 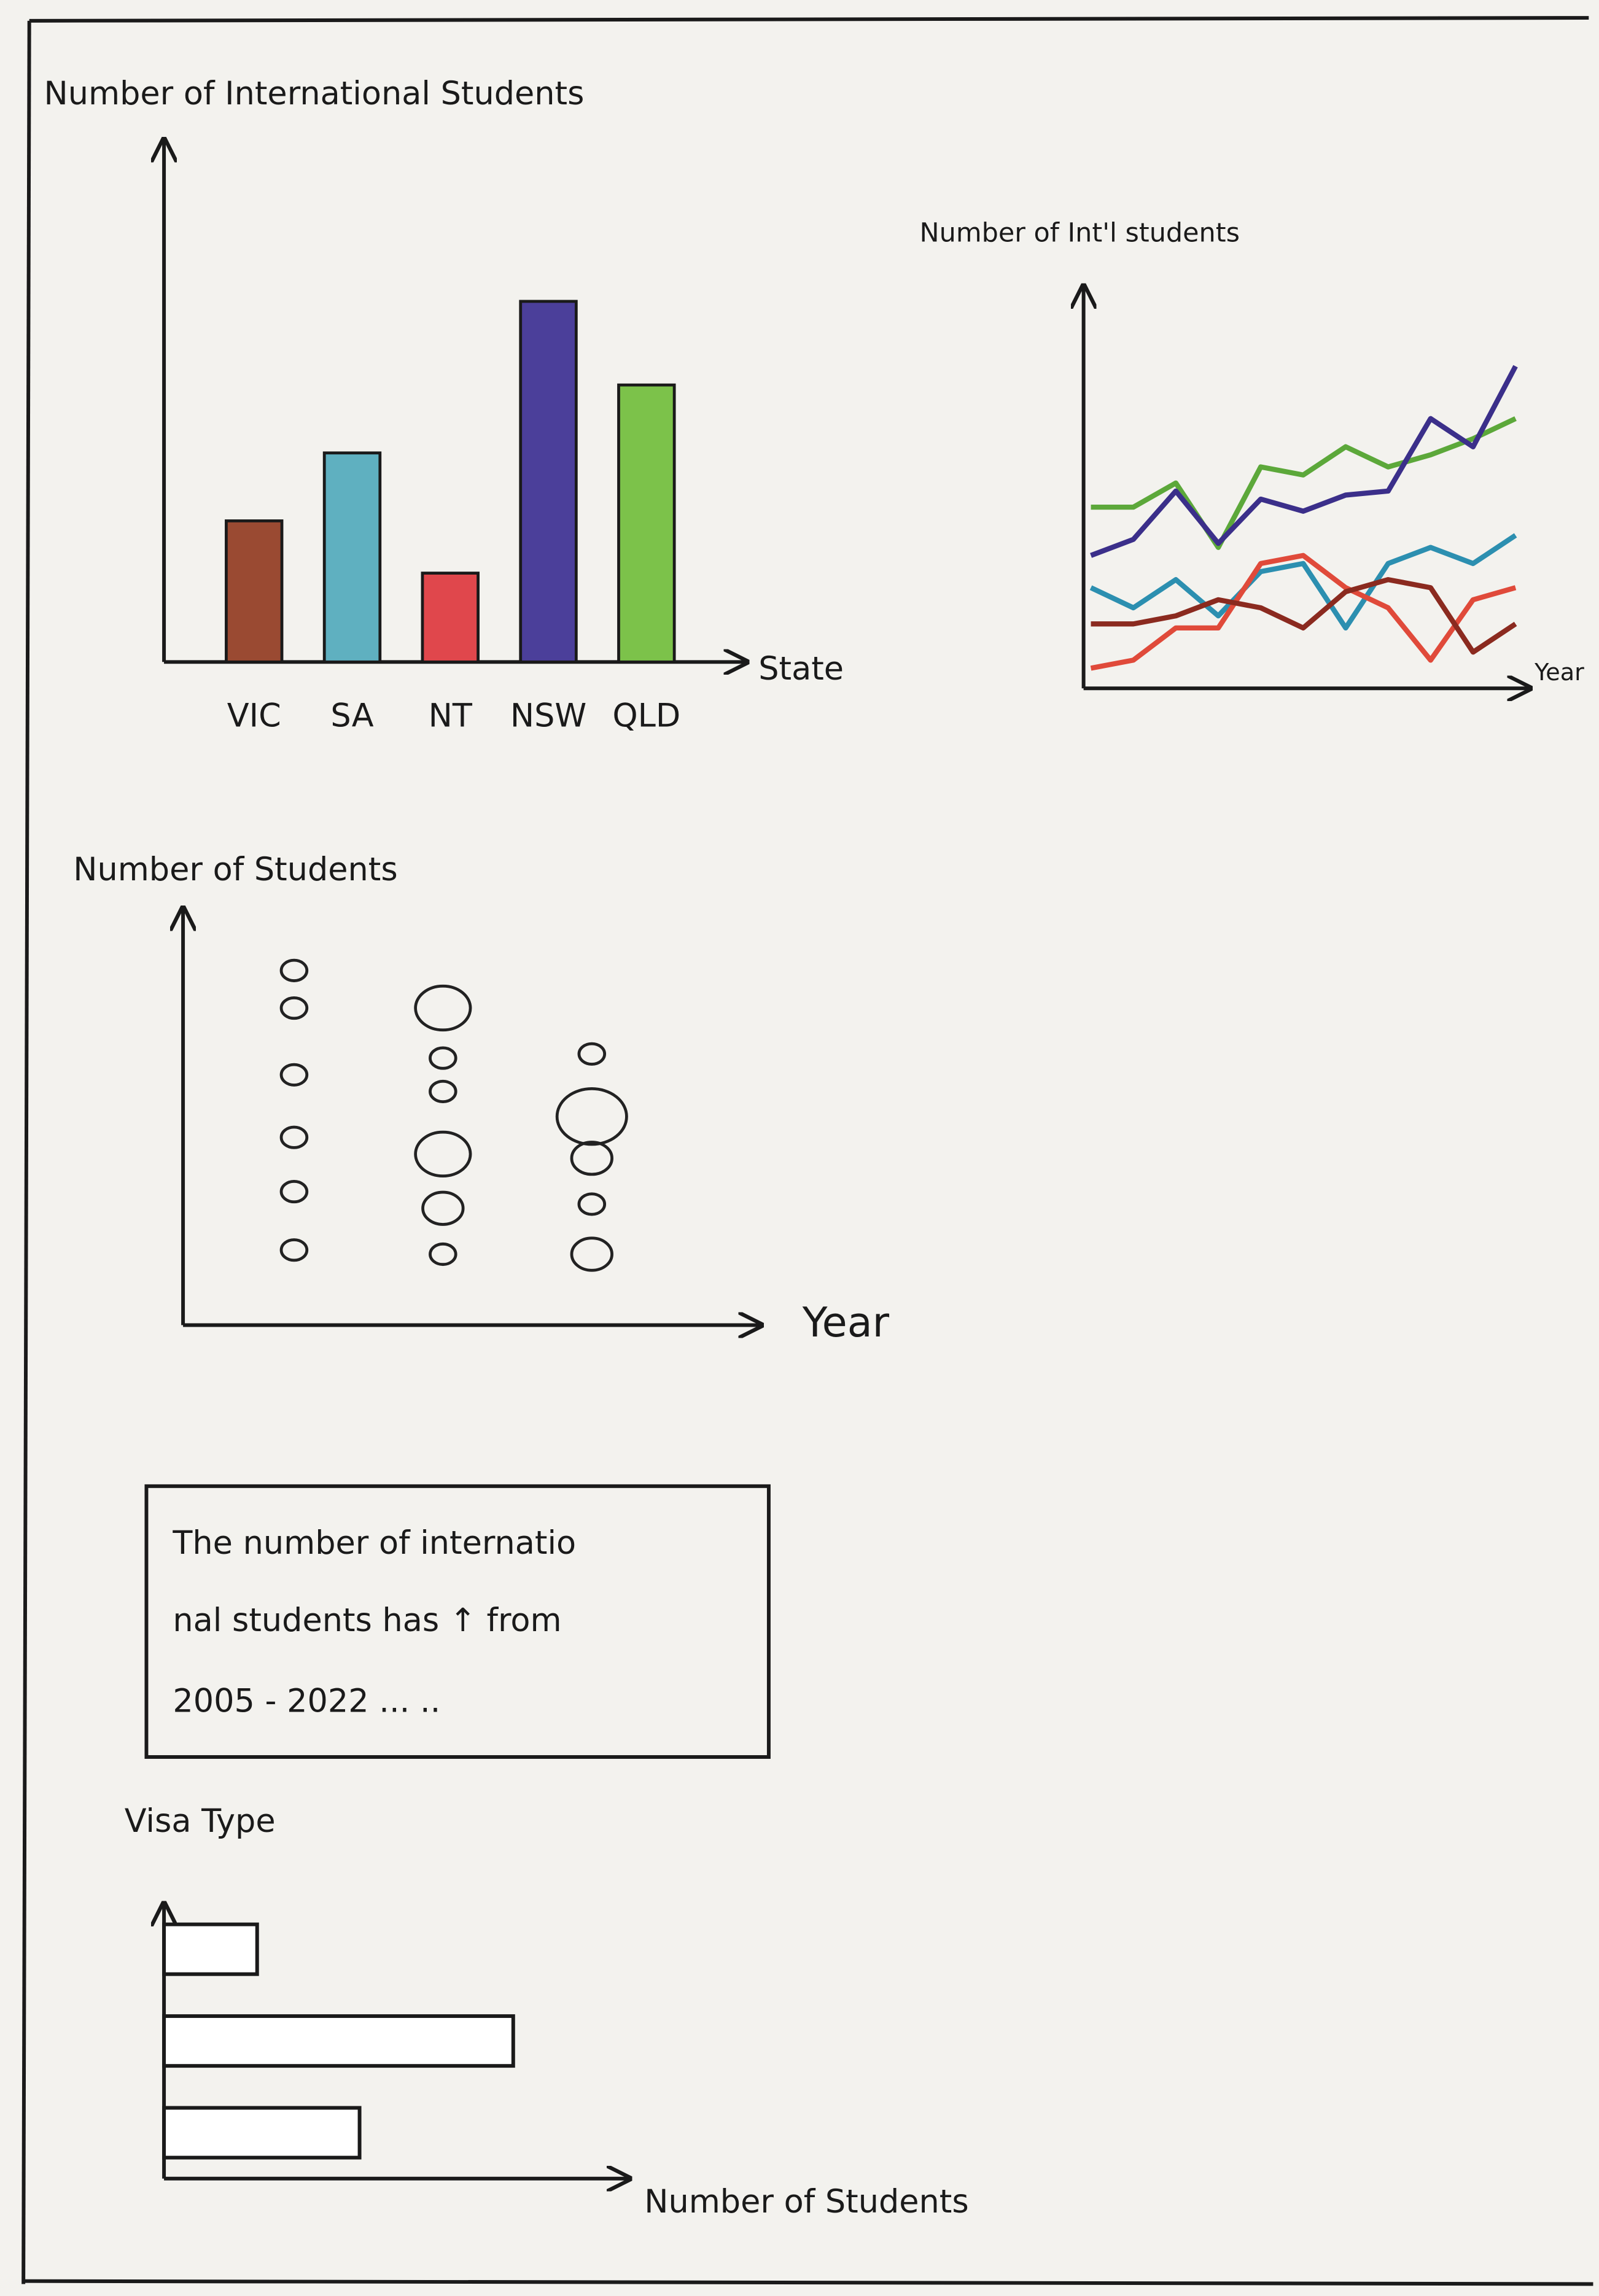 I want to click on note-line: nal students has ↑ from, so click(x=367, y=1620).